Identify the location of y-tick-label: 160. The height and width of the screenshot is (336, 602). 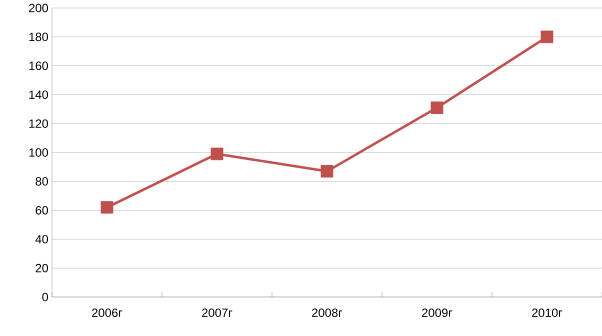
(38, 66).